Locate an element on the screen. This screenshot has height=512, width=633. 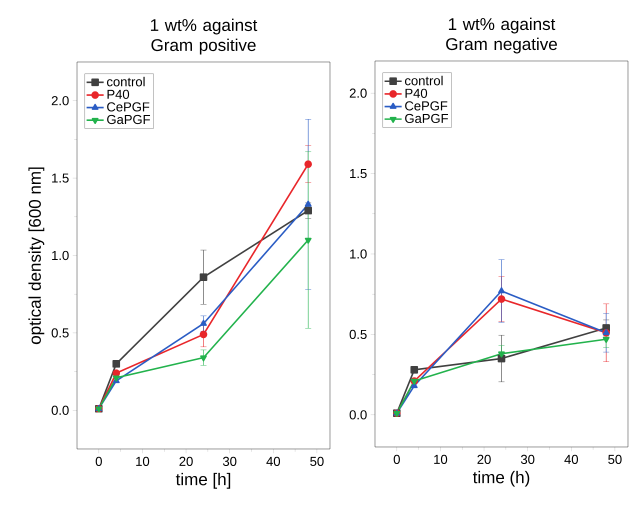
x-axis-title: time [h] is located at coordinates (203, 480).